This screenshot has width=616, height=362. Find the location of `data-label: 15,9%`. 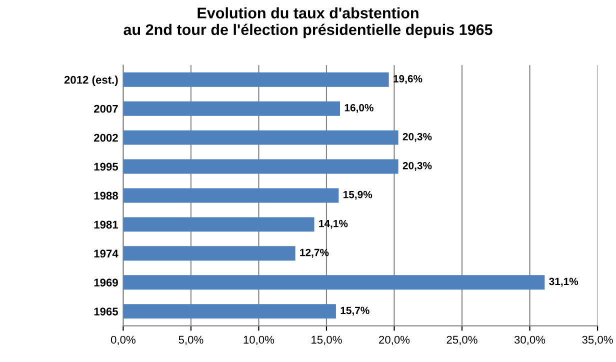

data-label: 15,9% is located at coordinates (358, 195).